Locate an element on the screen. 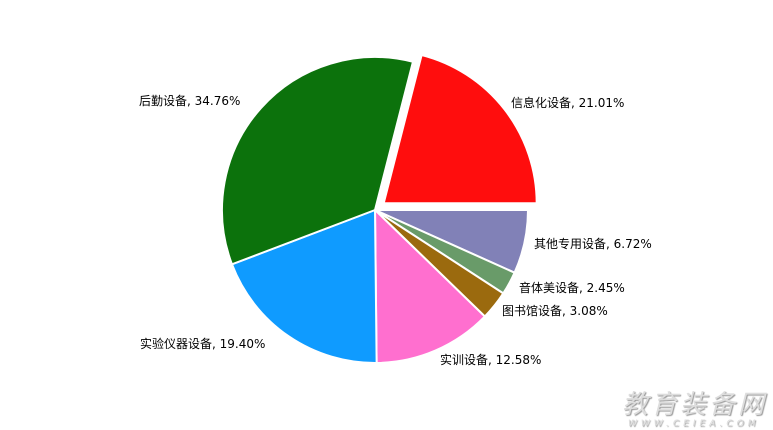 The width and height of the screenshot is (773, 430). watermark-title: 教育装备网 is located at coordinates (695, 405).